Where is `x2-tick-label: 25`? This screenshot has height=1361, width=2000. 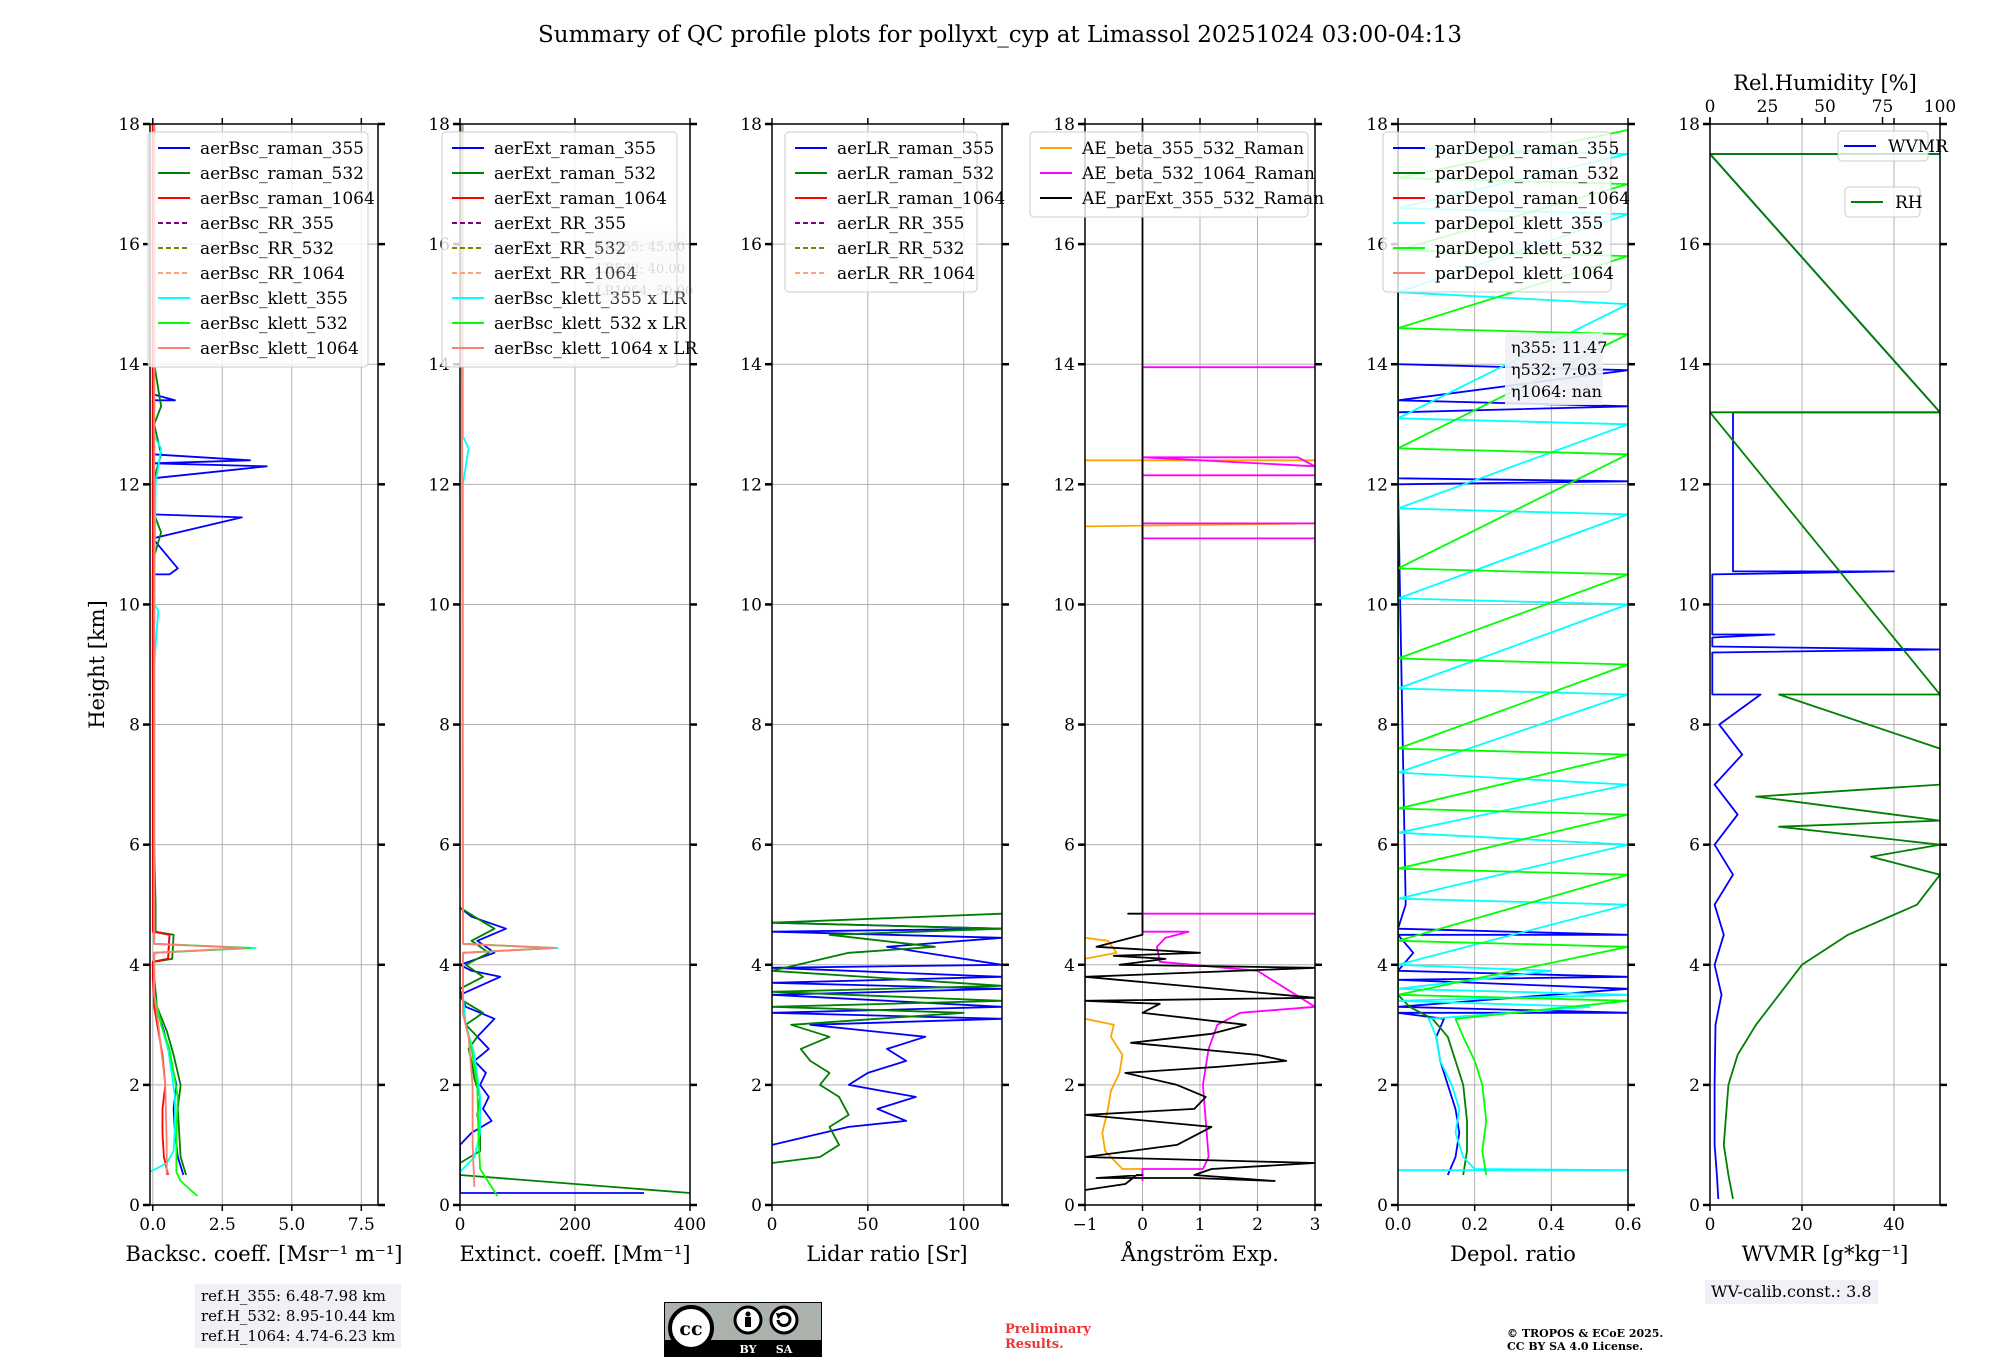
x2-tick-label: 25 is located at coordinates (1768, 107).